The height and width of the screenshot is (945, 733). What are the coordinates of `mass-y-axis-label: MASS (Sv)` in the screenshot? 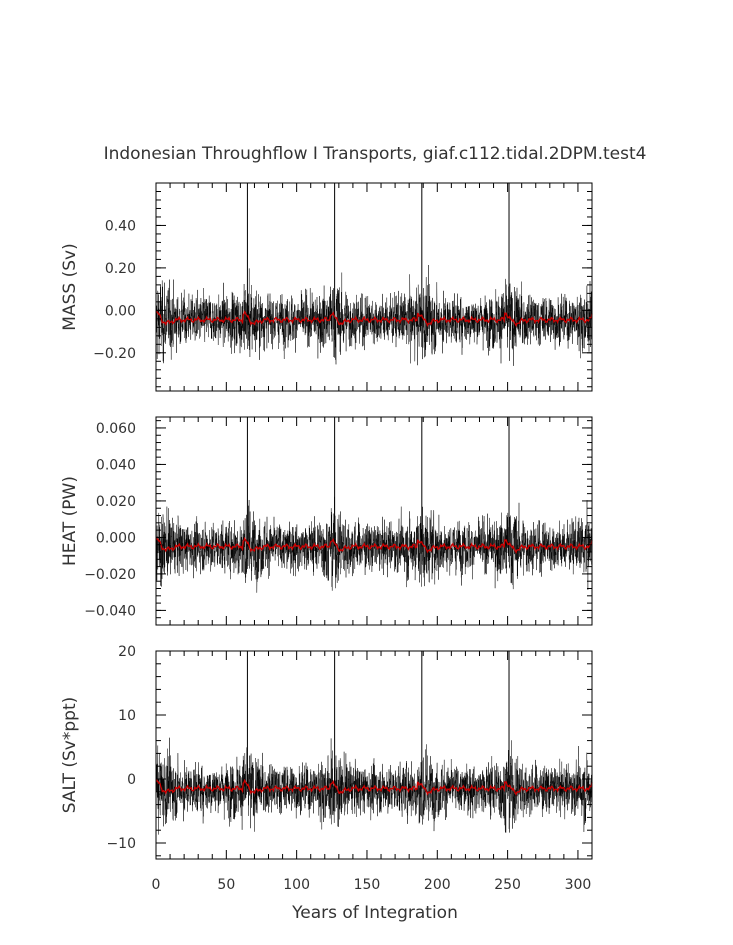 It's located at (70, 286).